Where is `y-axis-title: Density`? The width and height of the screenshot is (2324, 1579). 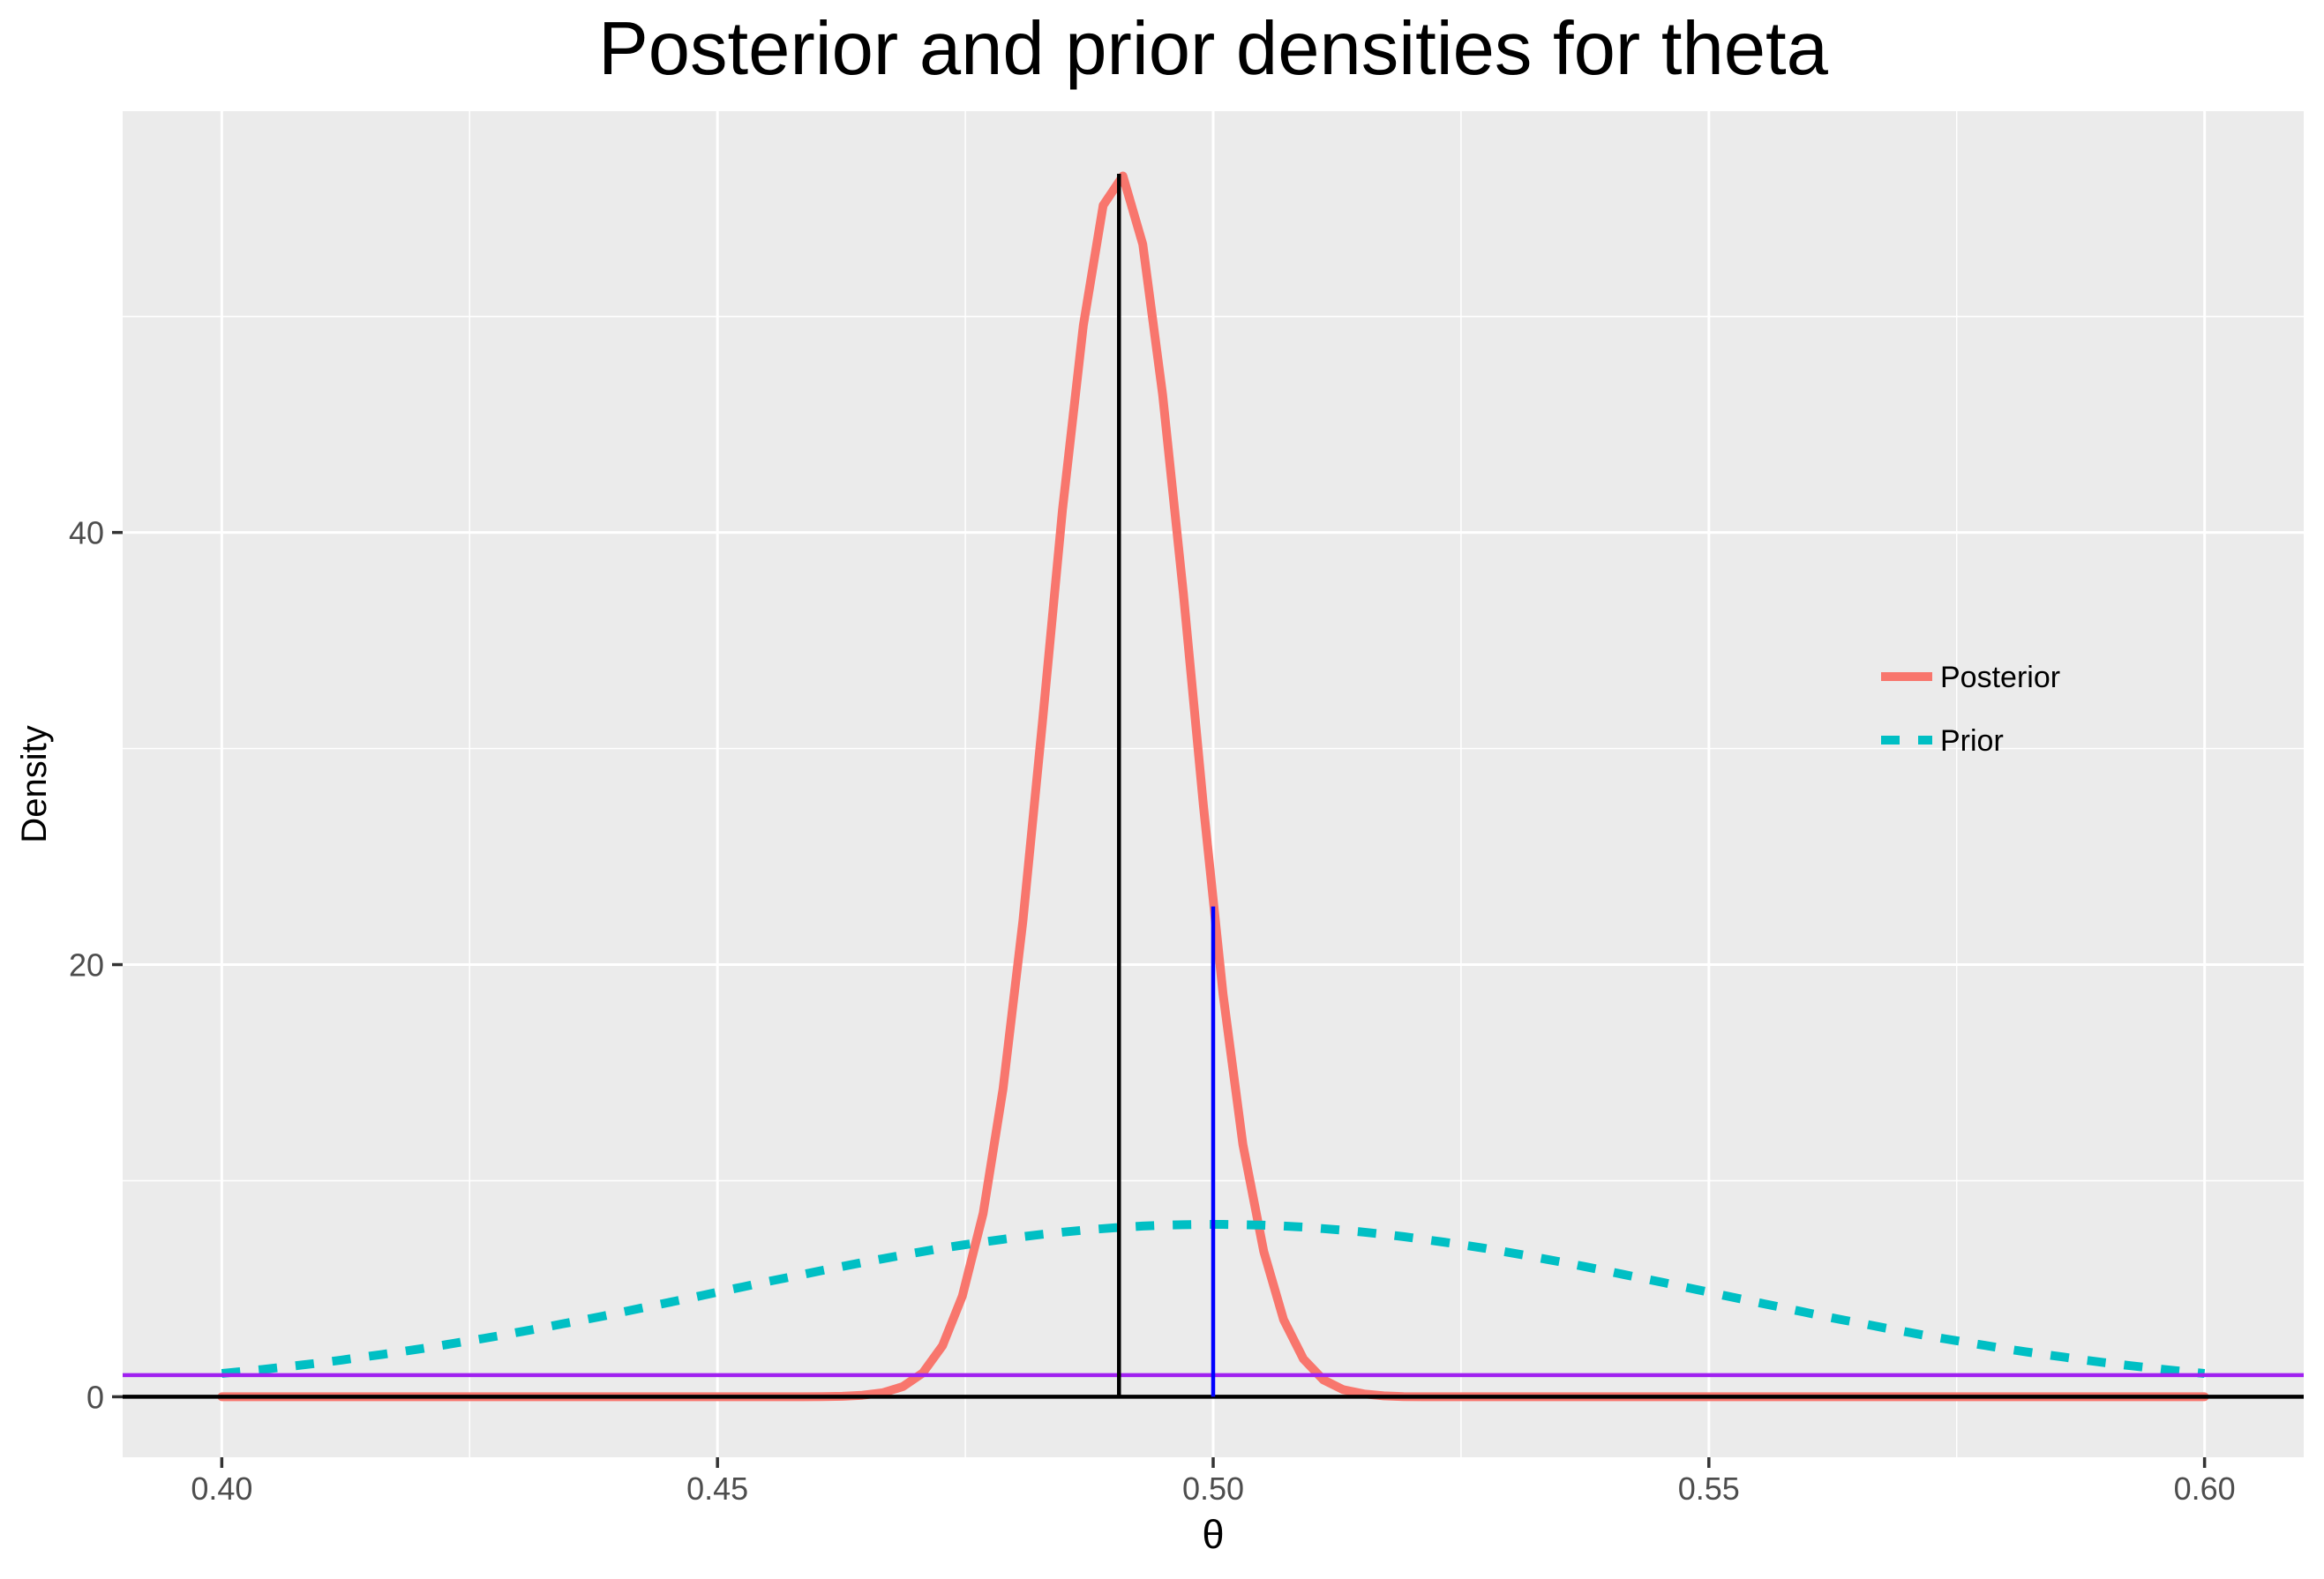 y-axis-title: Density is located at coordinates (34, 784).